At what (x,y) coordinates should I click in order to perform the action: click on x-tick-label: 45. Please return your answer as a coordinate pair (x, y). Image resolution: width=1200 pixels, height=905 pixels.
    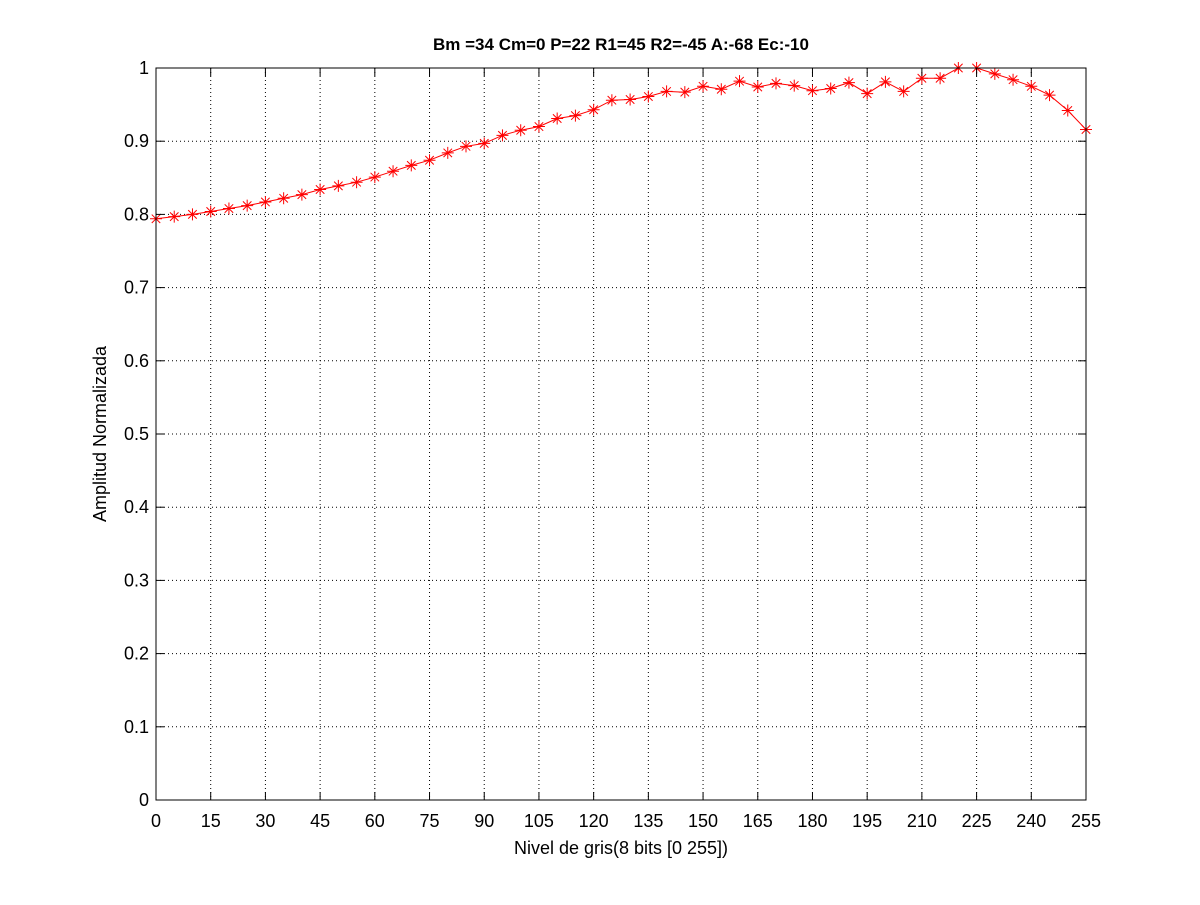
    Looking at the image, I should click on (320, 821).